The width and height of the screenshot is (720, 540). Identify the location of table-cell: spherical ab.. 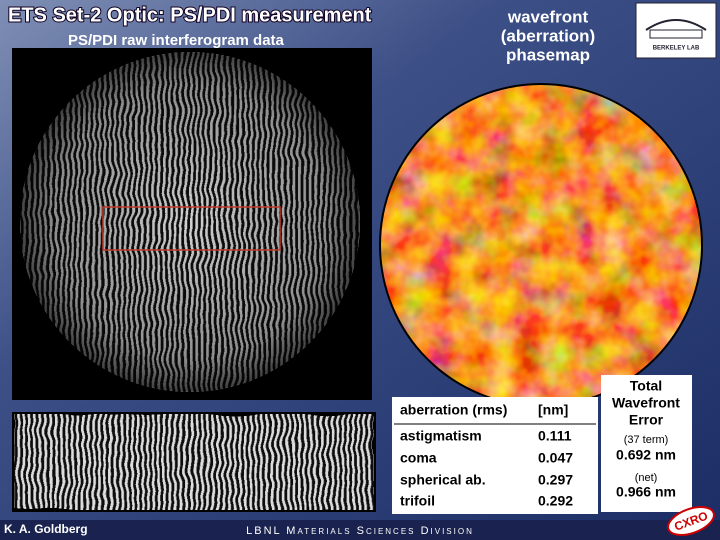
(443, 480).